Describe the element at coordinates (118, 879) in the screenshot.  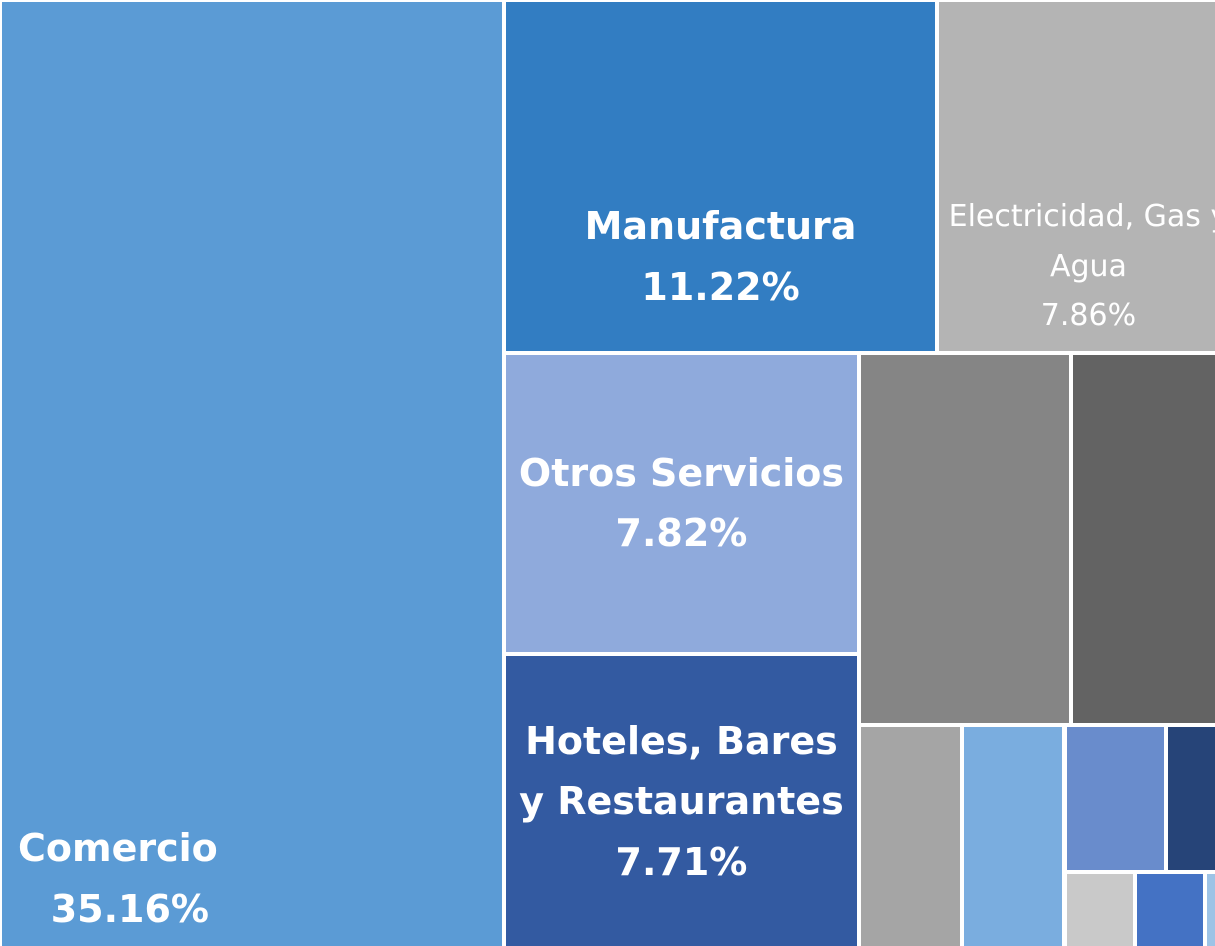
I see `tile-label: Comercio 35.16%` at that location.